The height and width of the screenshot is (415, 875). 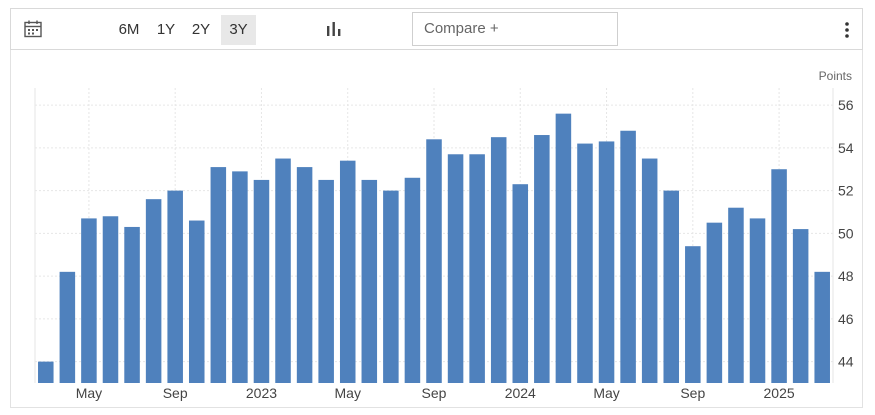 What do you see at coordinates (846, 105) in the screenshot?
I see `y-tick-label: 56` at bounding box center [846, 105].